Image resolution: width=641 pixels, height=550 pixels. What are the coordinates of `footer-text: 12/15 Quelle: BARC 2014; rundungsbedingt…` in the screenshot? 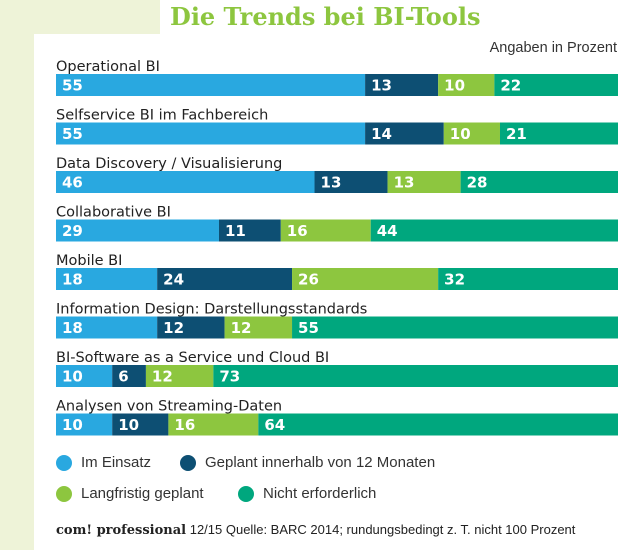 It's located at (381, 529).